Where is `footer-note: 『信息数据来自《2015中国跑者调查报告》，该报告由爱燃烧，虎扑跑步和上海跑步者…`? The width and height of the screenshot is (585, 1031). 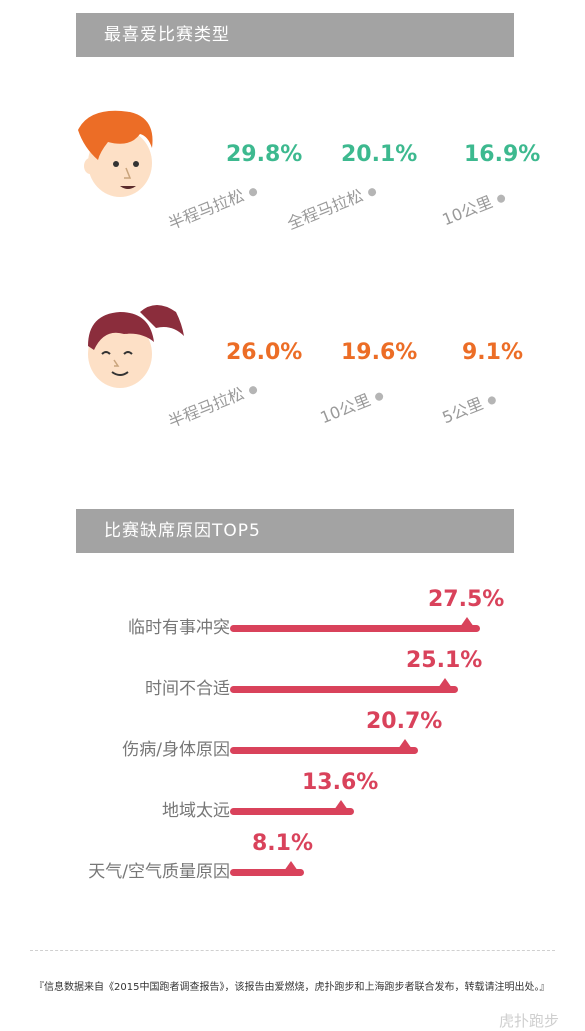
footer-note: 『信息数据来自《2015中国跑者调查报告》，该报告由爱燃烧，虎扑跑步和上海跑步者… is located at coordinates (292, 987).